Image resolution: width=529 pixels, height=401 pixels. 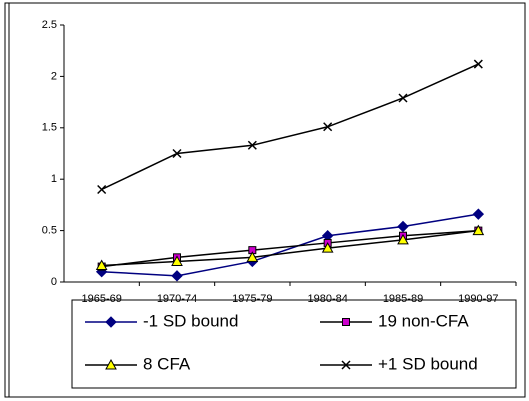 What do you see at coordinates (49, 128) in the screenshot?
I see `y-tick-label: 1.5` at bounding box center [49, 128].